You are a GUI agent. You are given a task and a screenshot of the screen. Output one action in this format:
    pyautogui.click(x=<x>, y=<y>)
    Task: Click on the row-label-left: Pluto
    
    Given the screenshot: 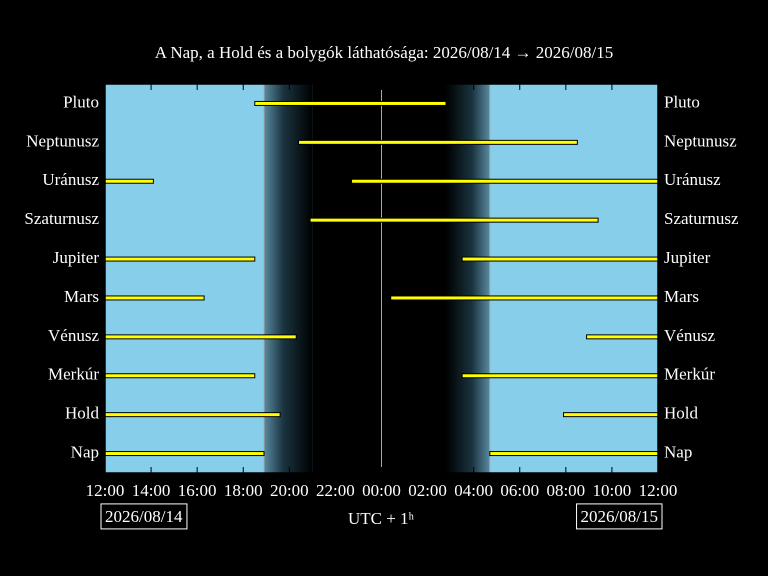 What is the action you would take?
    pyautogui.click(x=81, y=101)
    